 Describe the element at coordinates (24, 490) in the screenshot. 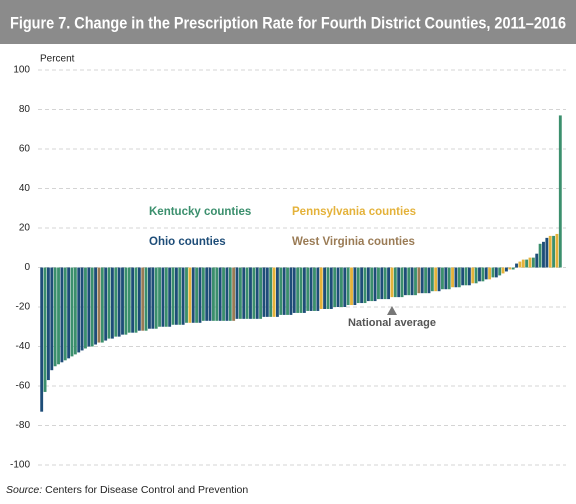

I see `source-label: Source:` at that location.